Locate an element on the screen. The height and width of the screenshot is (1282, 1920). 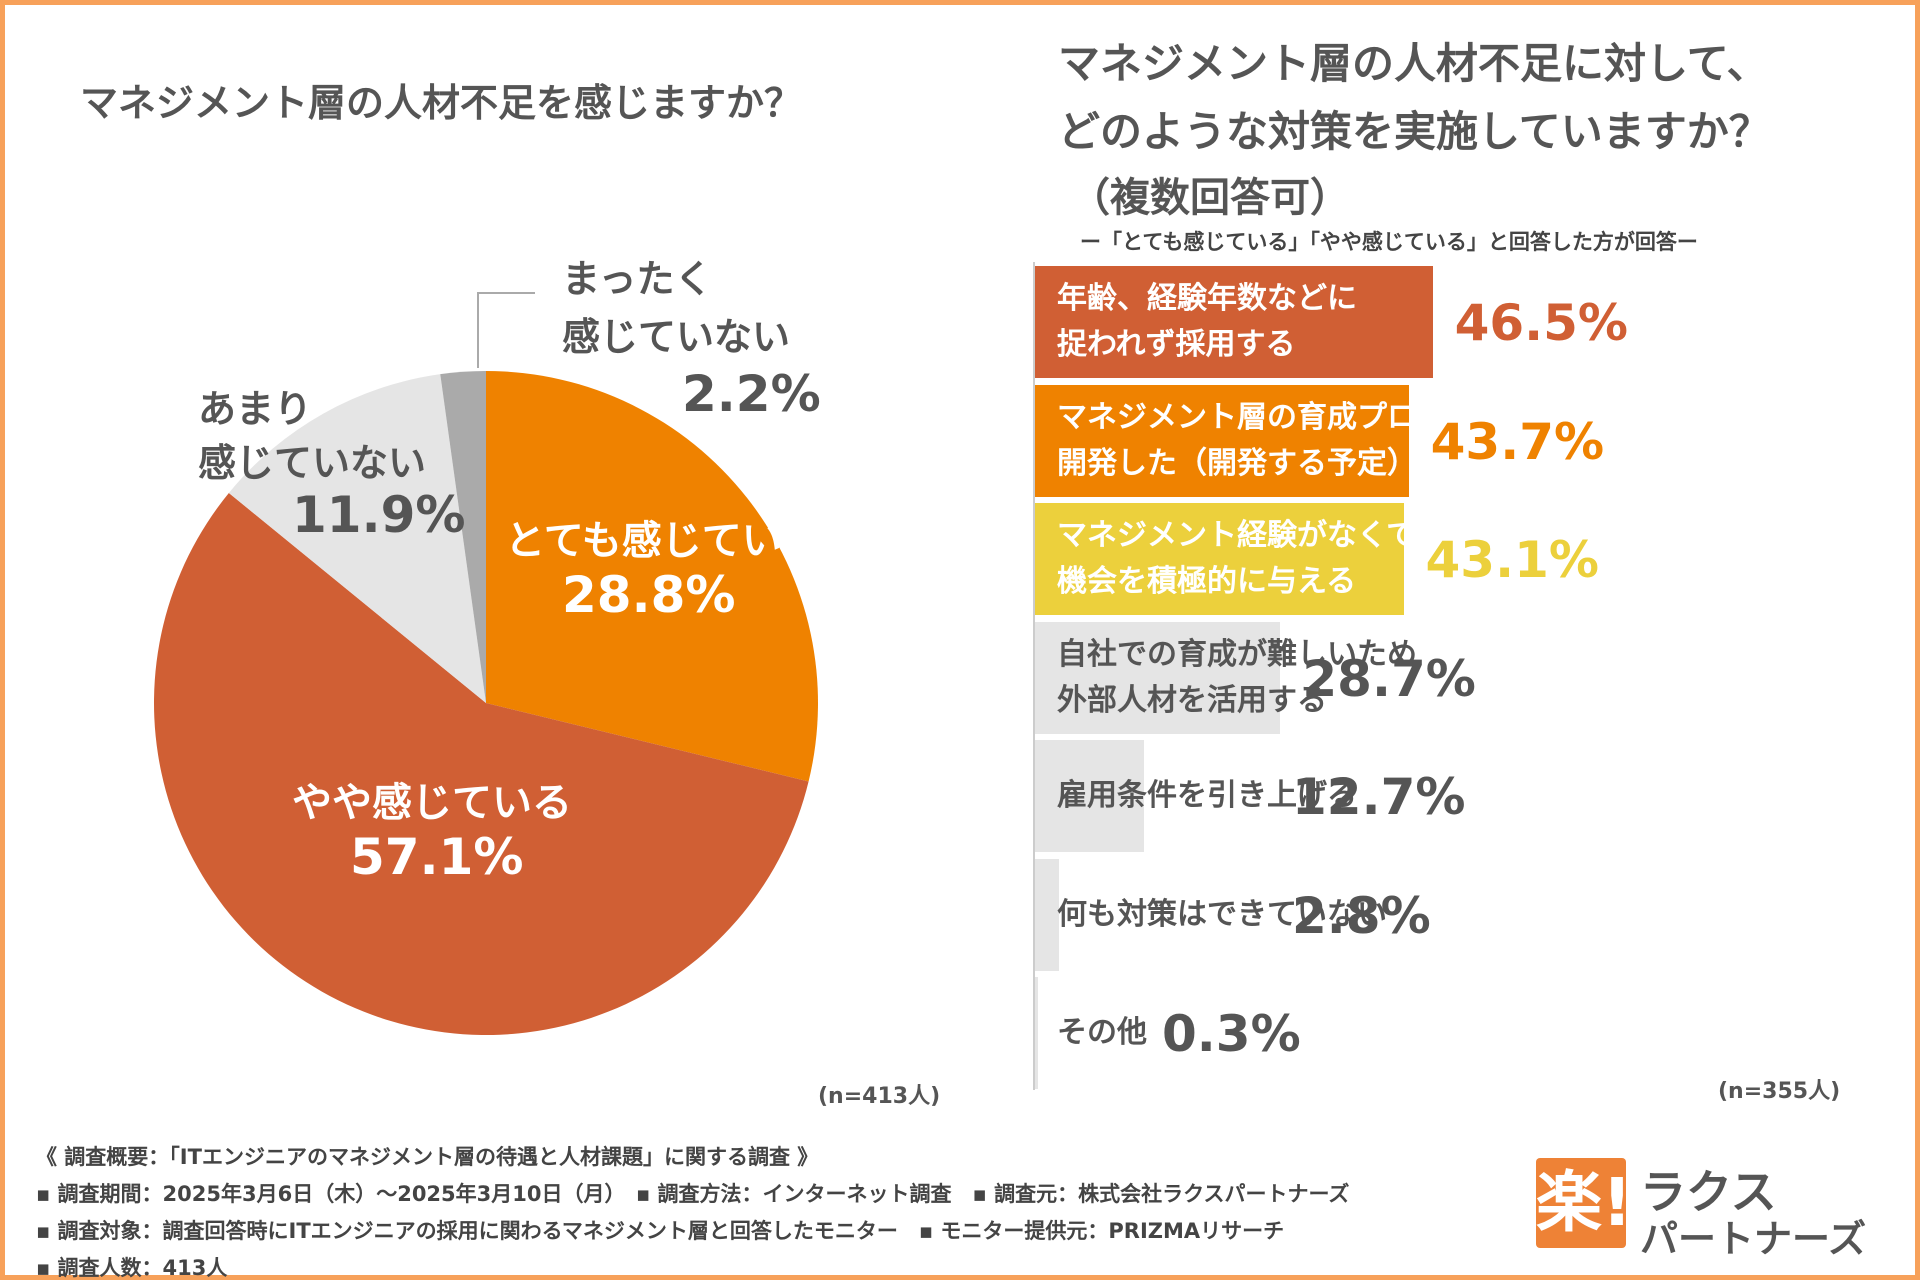
pie-label-not-much-1: あまり is located at coordinates (255, 409).